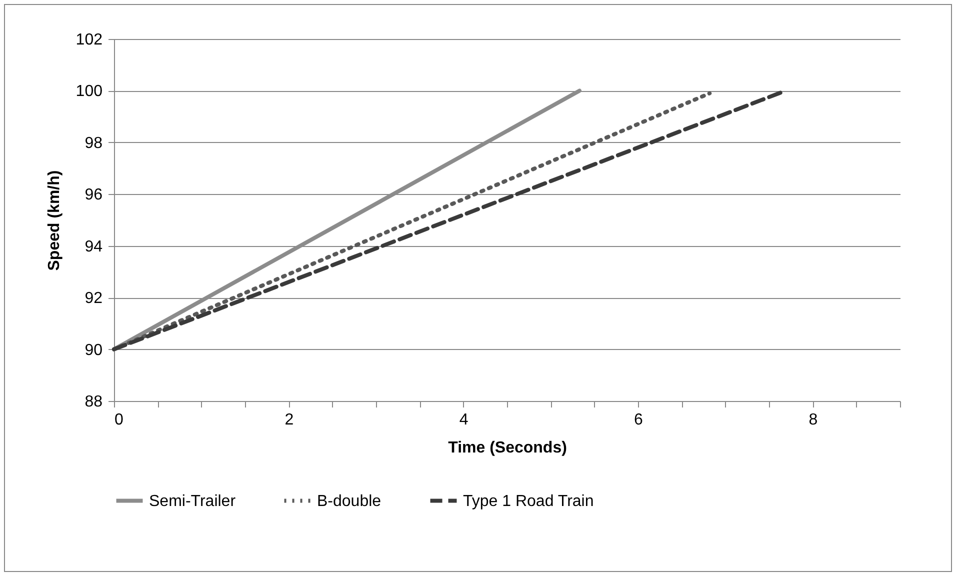  Describe the element at coordinates (93, 195) in the screenshot. I see `y-tick-label: 96` at that location.